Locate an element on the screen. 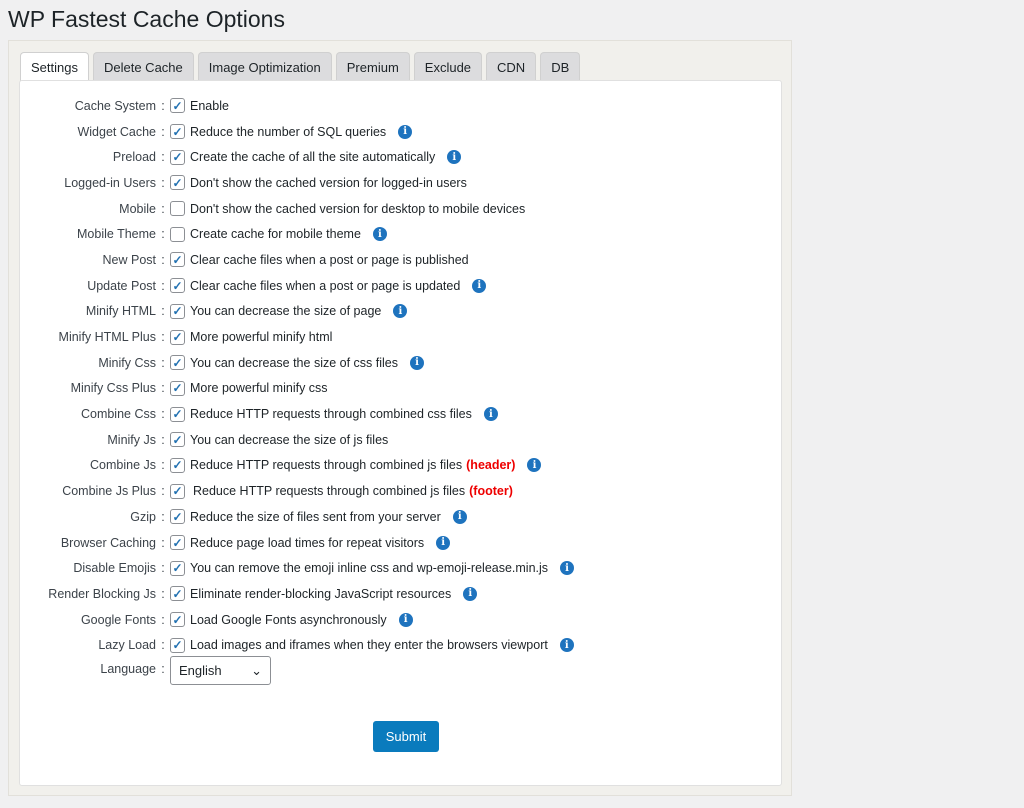  tab-premium: Premium is located at coordinates (372, 66).